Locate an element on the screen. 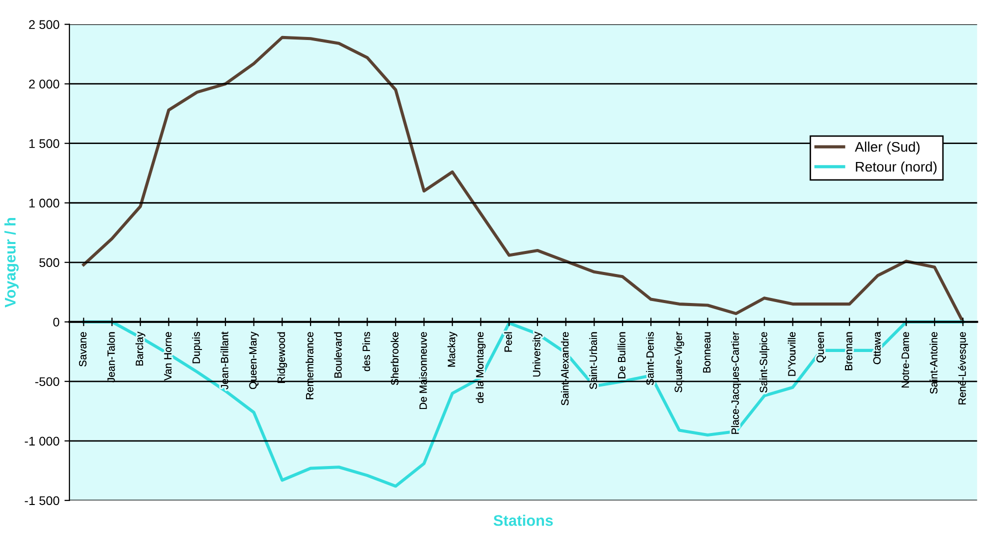 This screenshot has width=992, height=541. x-tick-label: Square-Viger is located at coordinates (679, 362).